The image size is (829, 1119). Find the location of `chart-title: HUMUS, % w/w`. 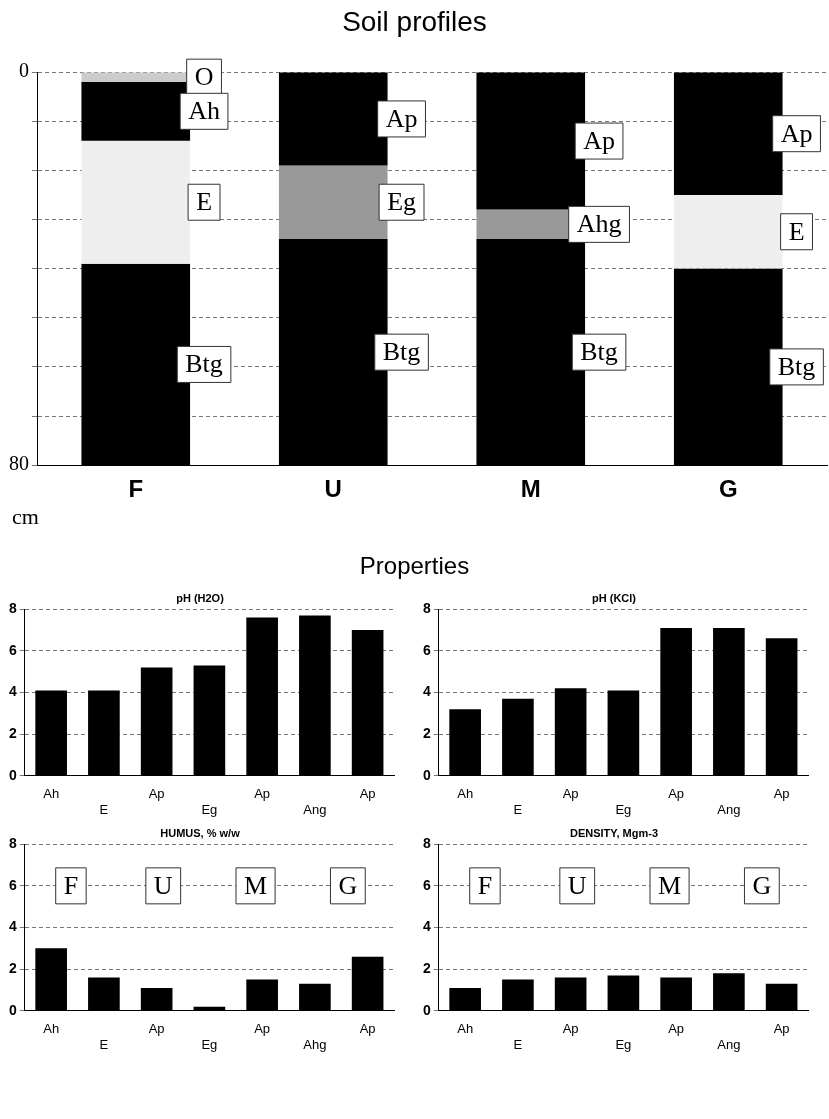

chart-title: HUMUS, % w/w is located at coordinates (200, 832).